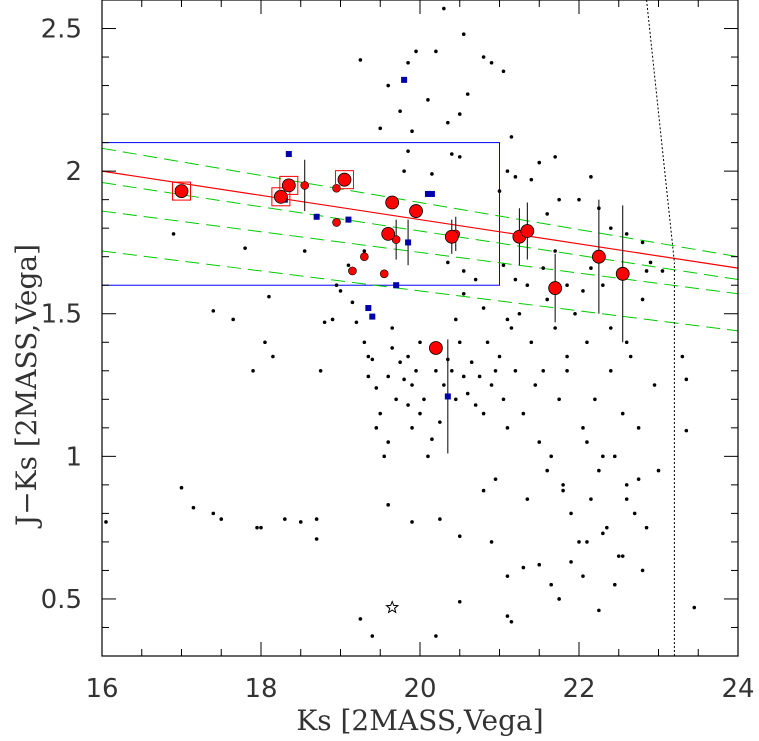  Describe the element at coordinates (26, 386) in the screenshot. I see `y-axis-title: J−Ks [2MASS,Vega]` at that location.